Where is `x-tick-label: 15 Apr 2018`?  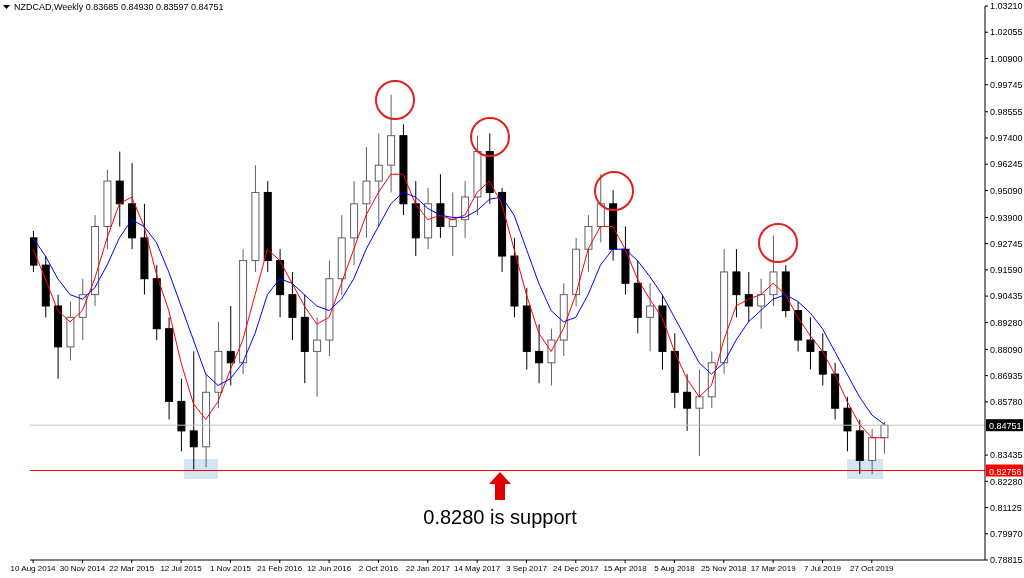
x-tick-label: 15 Apr 2018 is located at coordinates (625, 568).